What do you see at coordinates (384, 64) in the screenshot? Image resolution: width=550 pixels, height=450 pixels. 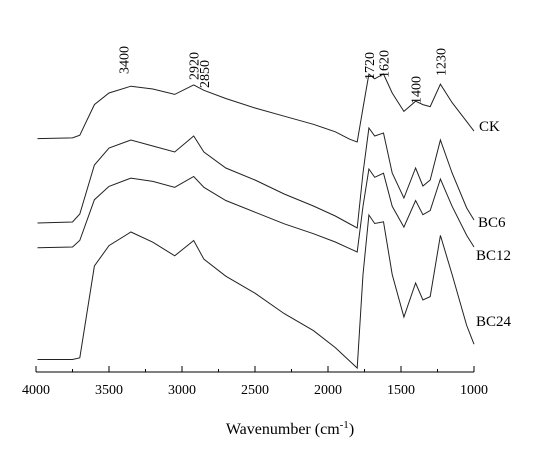 I see `peak-label-1620: 1620` at bounding box center [384, 64].